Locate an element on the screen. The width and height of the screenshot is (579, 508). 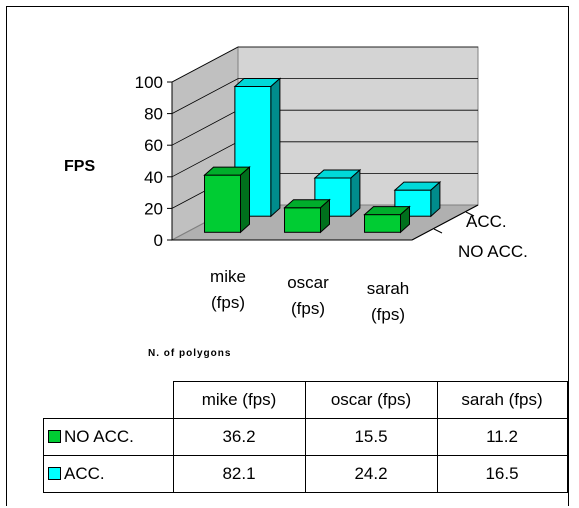
depth-label-acc: ACC. is located at coordinates (486, 221).